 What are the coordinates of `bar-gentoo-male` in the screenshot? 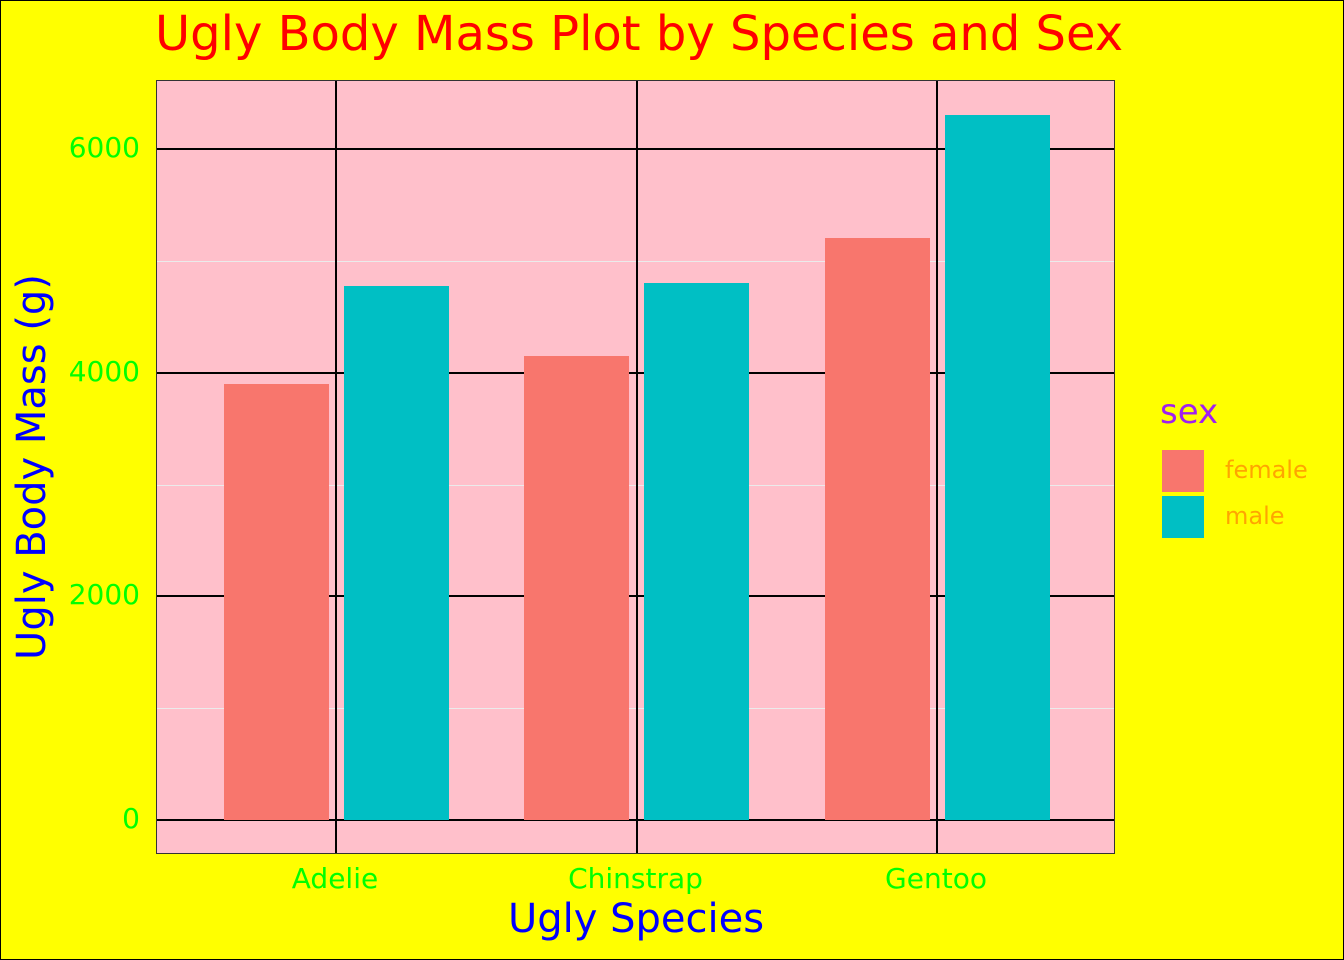 It's located at (997, 467).